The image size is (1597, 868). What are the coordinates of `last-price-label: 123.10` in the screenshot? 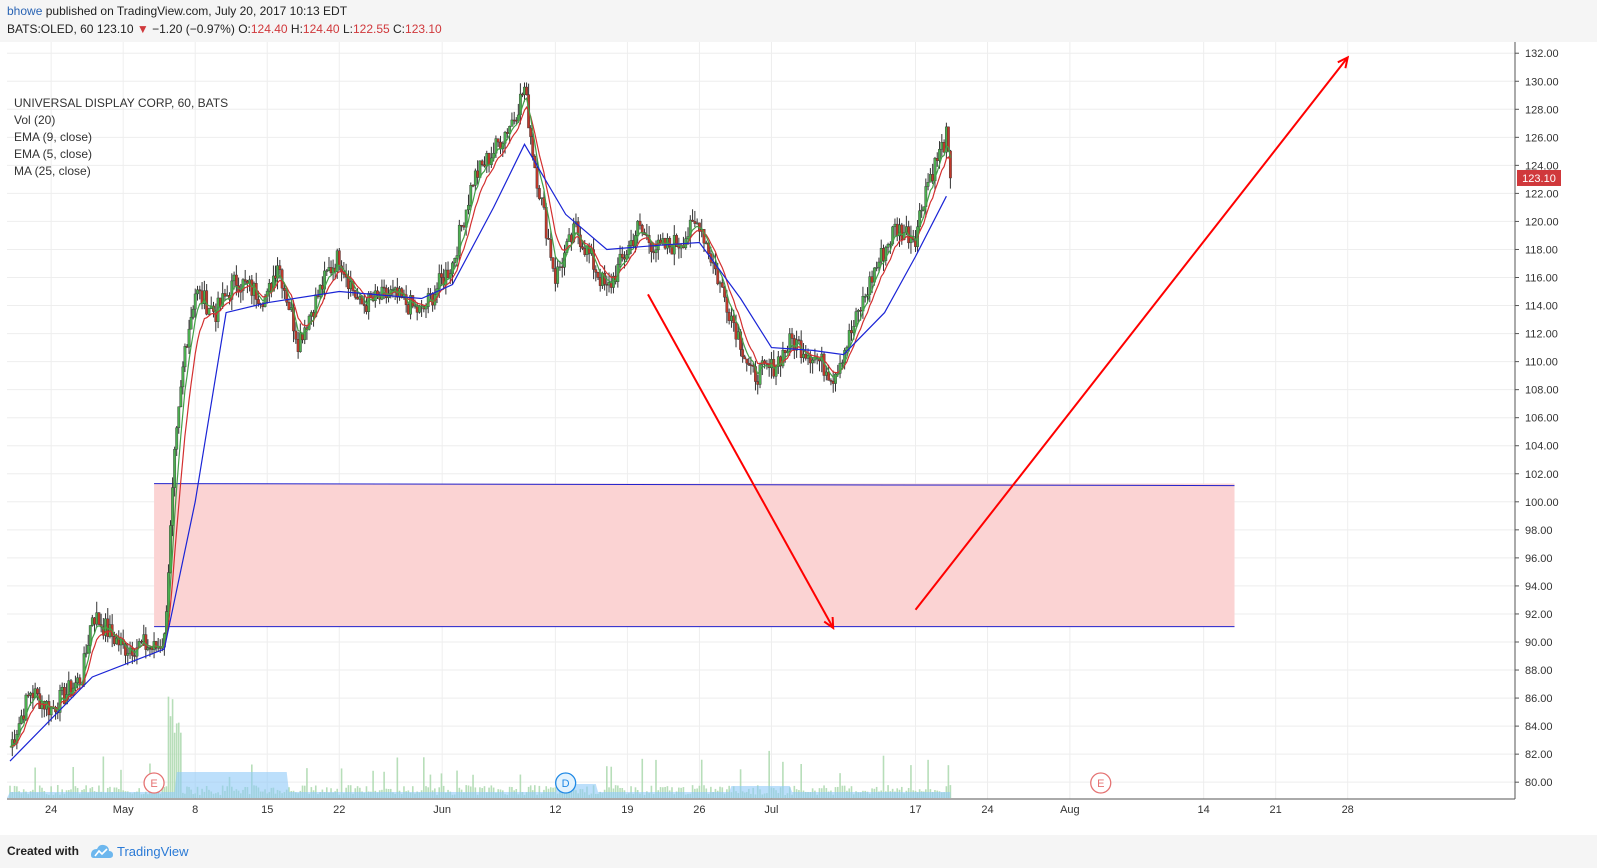 It's located at (1539, 179).